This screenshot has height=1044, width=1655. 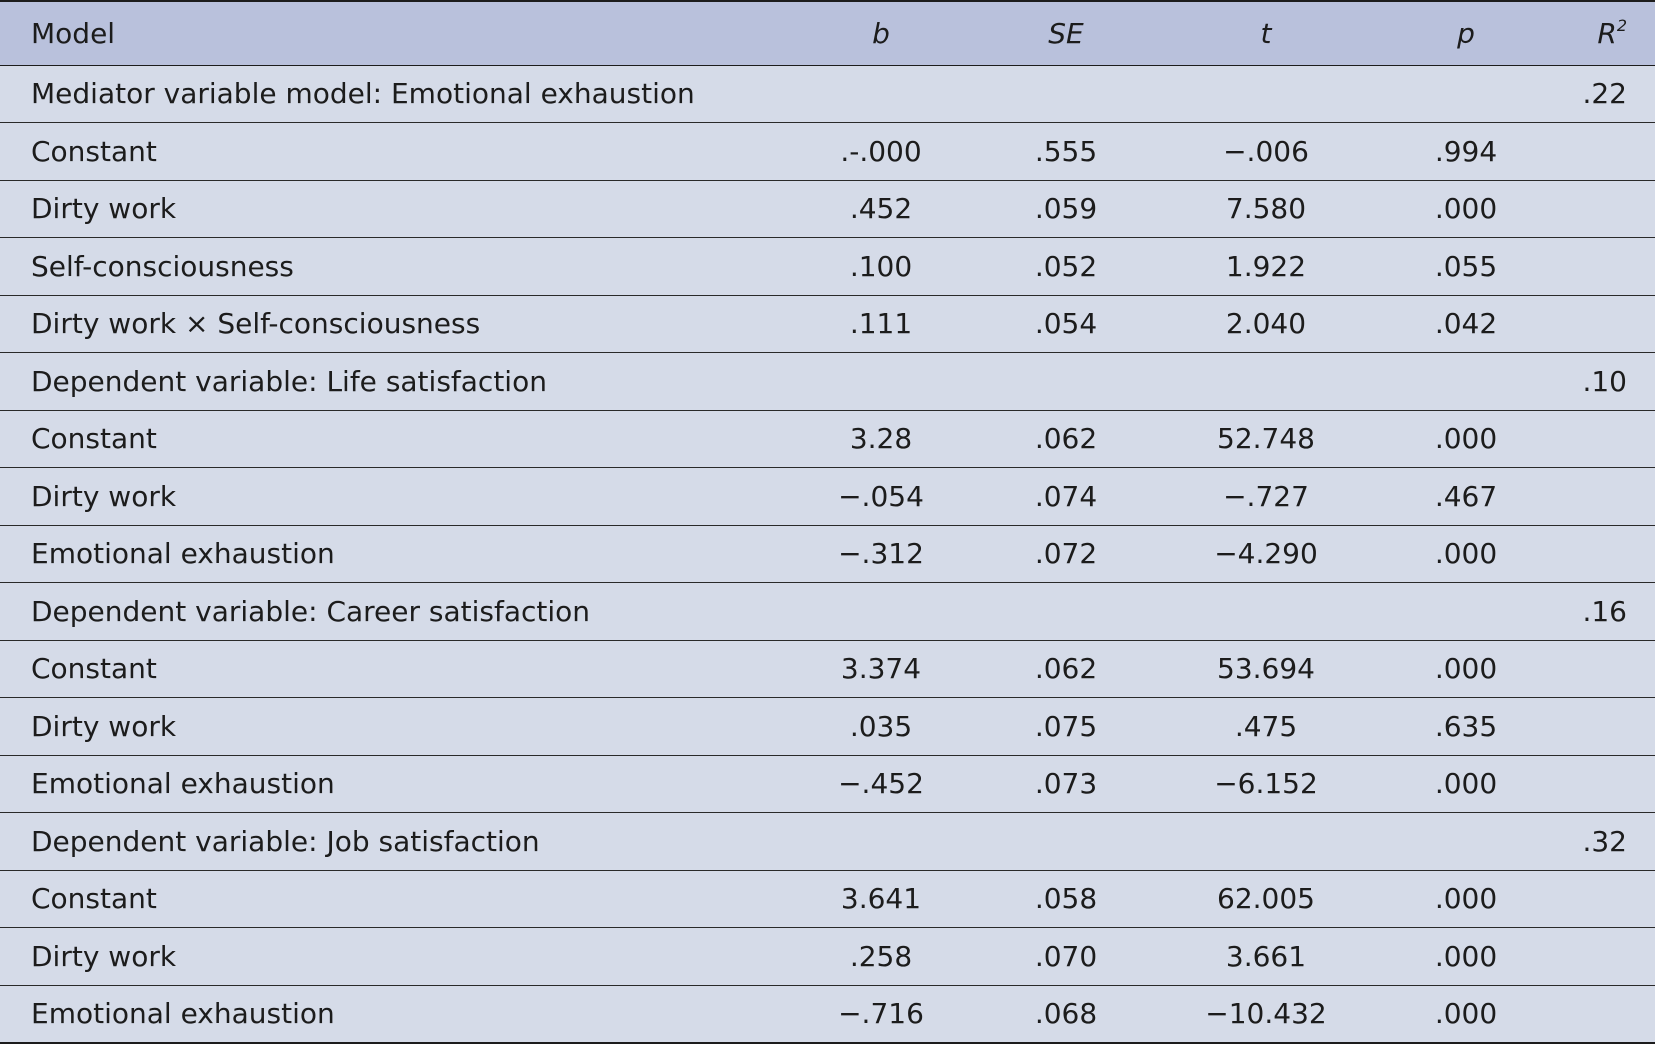 I want to click on table-row: Dependent variable: Job satisfaction .32, so click(x=827, y=841).